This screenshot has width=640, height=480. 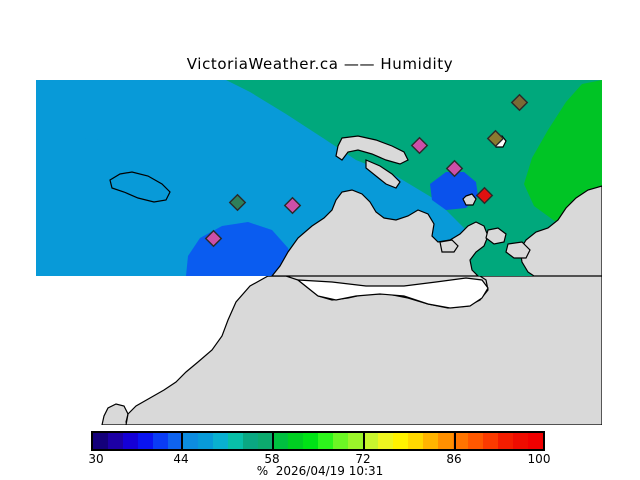 What do you see at coordinates (115, 414) in the screenshot?
I see `land-lower-main` at bounding box center [115, 414].